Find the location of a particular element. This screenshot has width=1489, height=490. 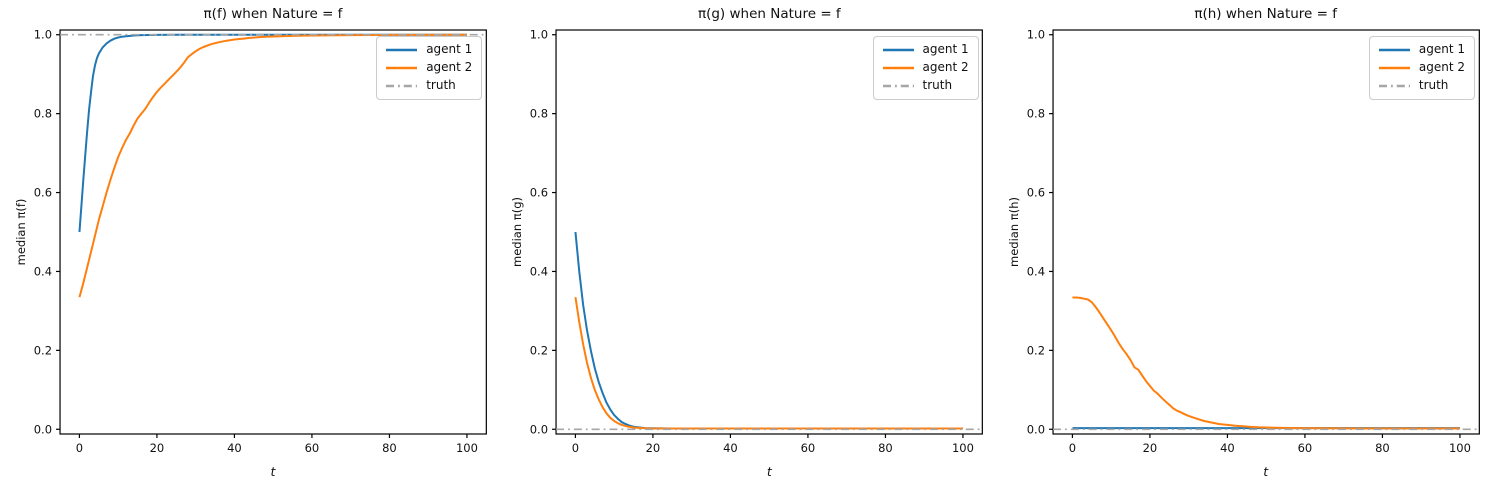

plot-title: π(g) when Nature = f is located at coordinates (769, 14).